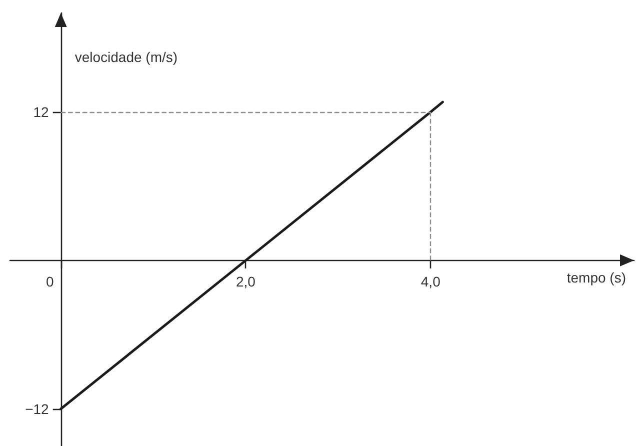 The height and width of the screenshot is (446, 636). Describe the element at coordinates (41, 112) in the screenshot. I see `y-tick-label: 12` at that location.